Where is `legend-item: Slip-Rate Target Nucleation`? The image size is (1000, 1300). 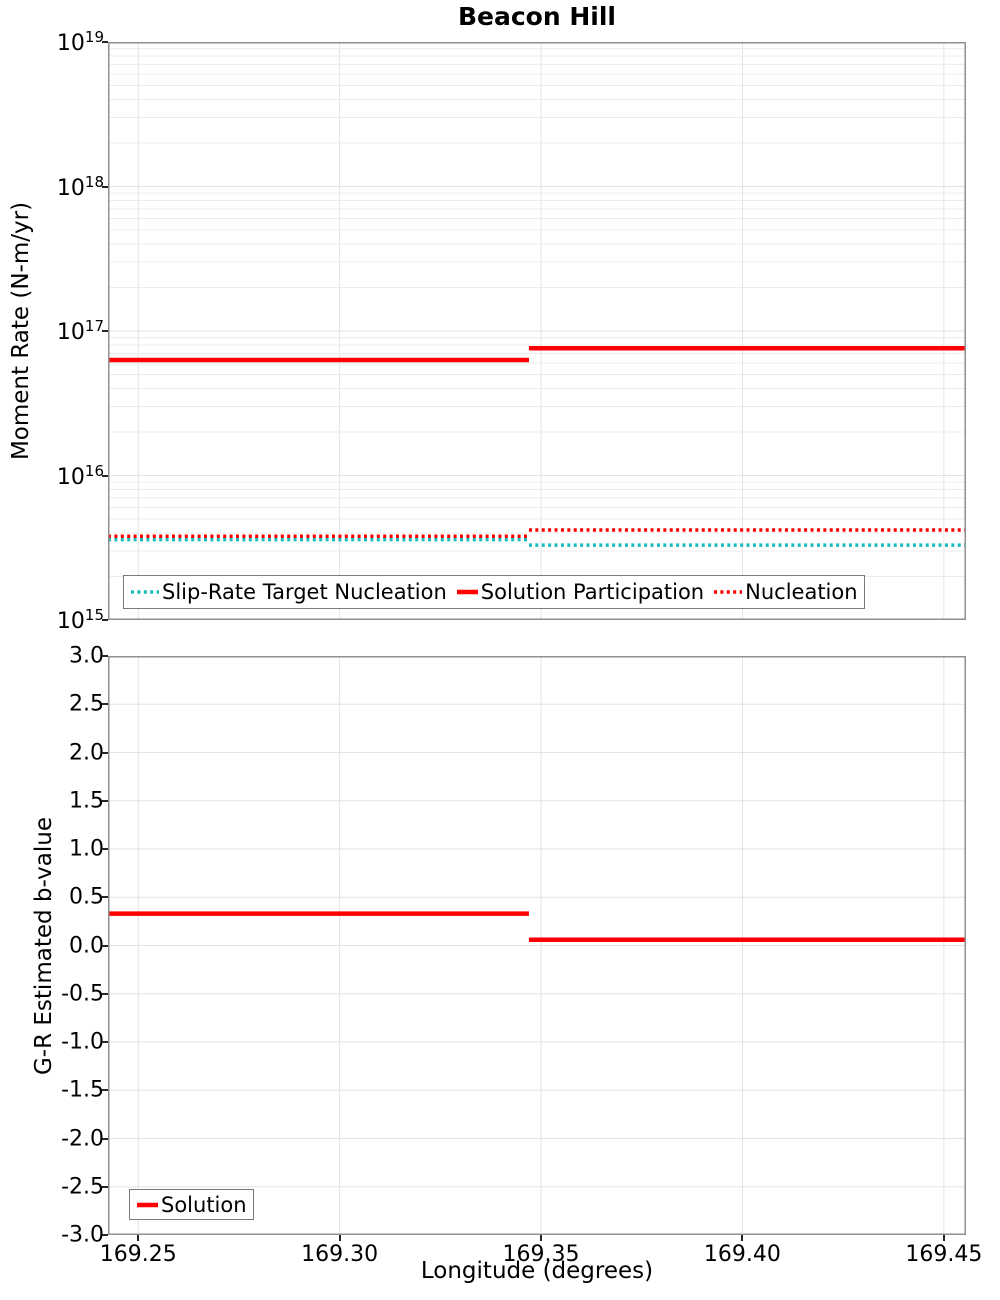
legend-item: Slip-Rate Target Nucleation is located at coordinates (288, 592).